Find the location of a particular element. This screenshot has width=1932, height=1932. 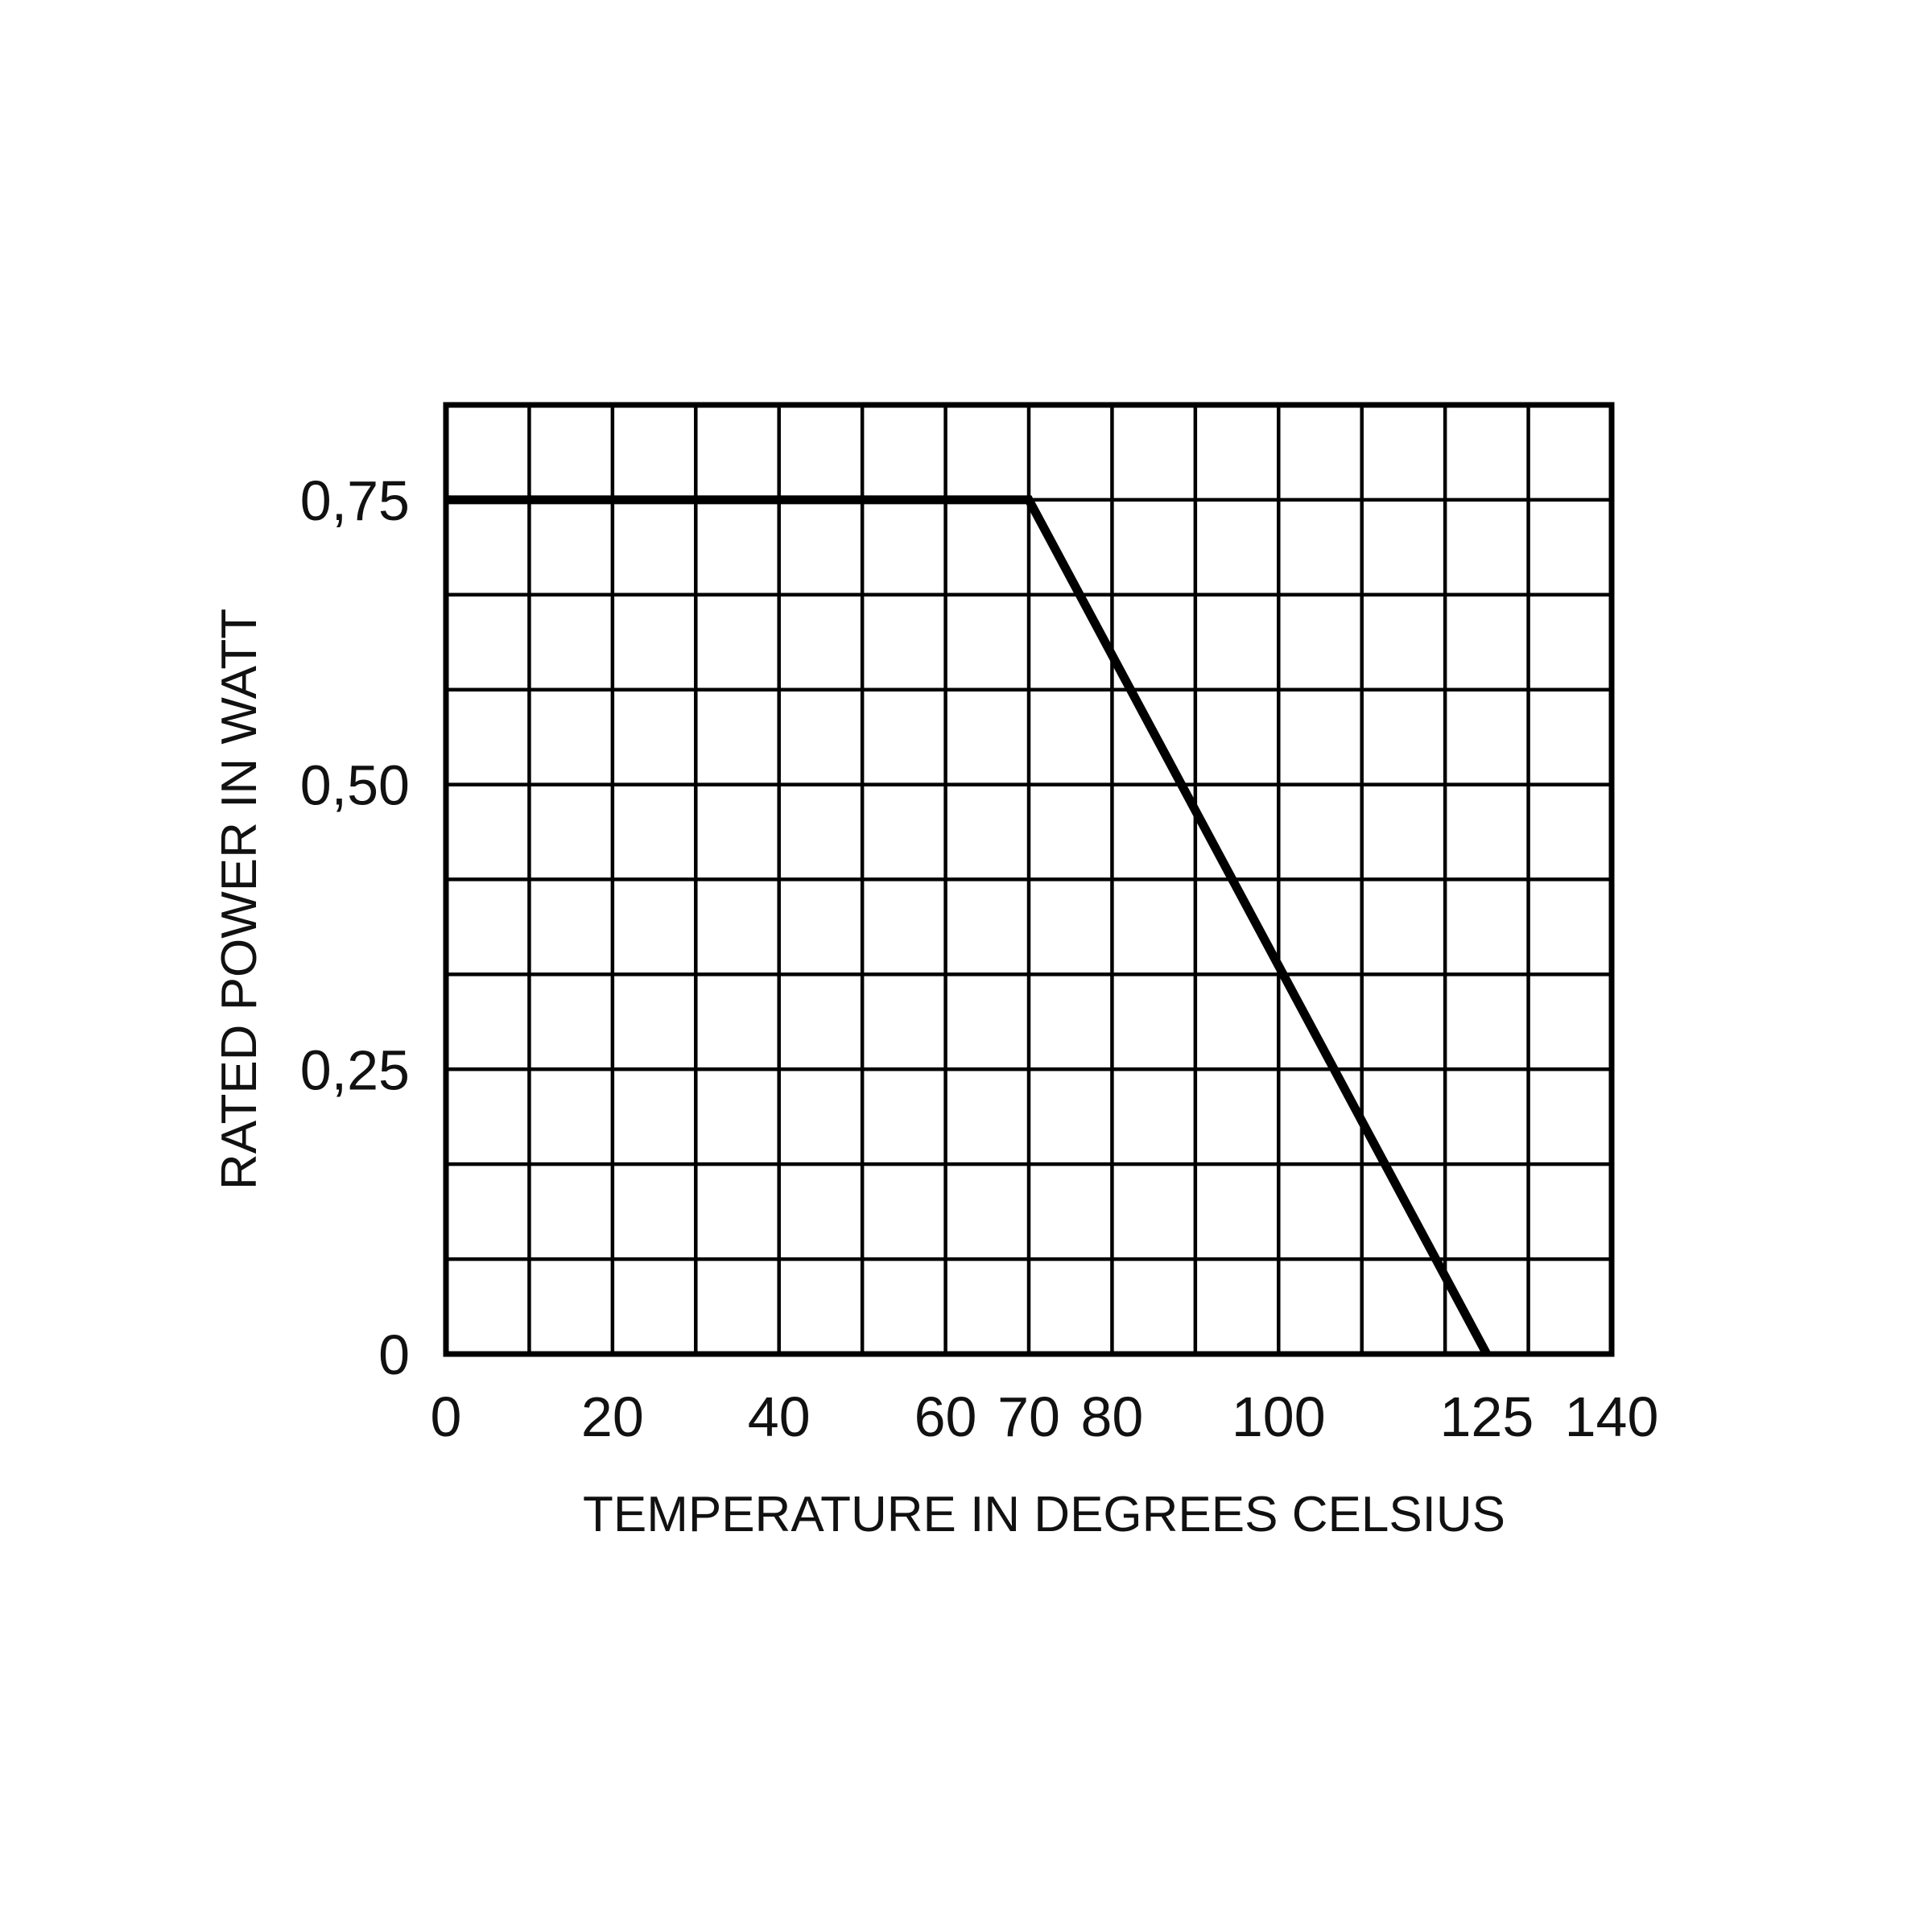

y-tick-label: 0,50 is located at coordinates (355, 785).